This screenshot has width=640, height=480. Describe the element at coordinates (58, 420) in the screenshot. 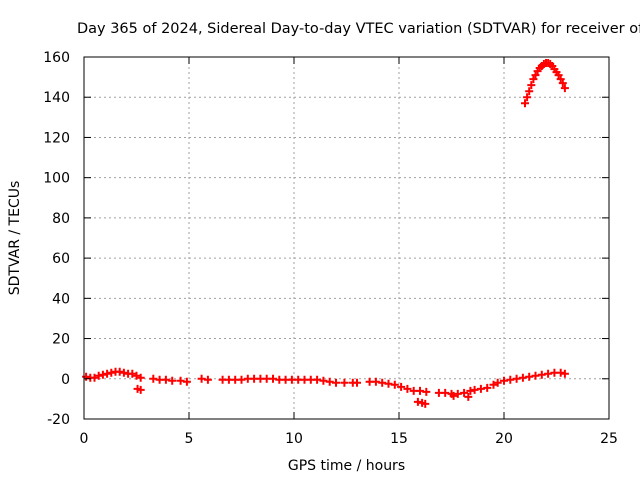

I see `y-tick-label: -20` at that location.